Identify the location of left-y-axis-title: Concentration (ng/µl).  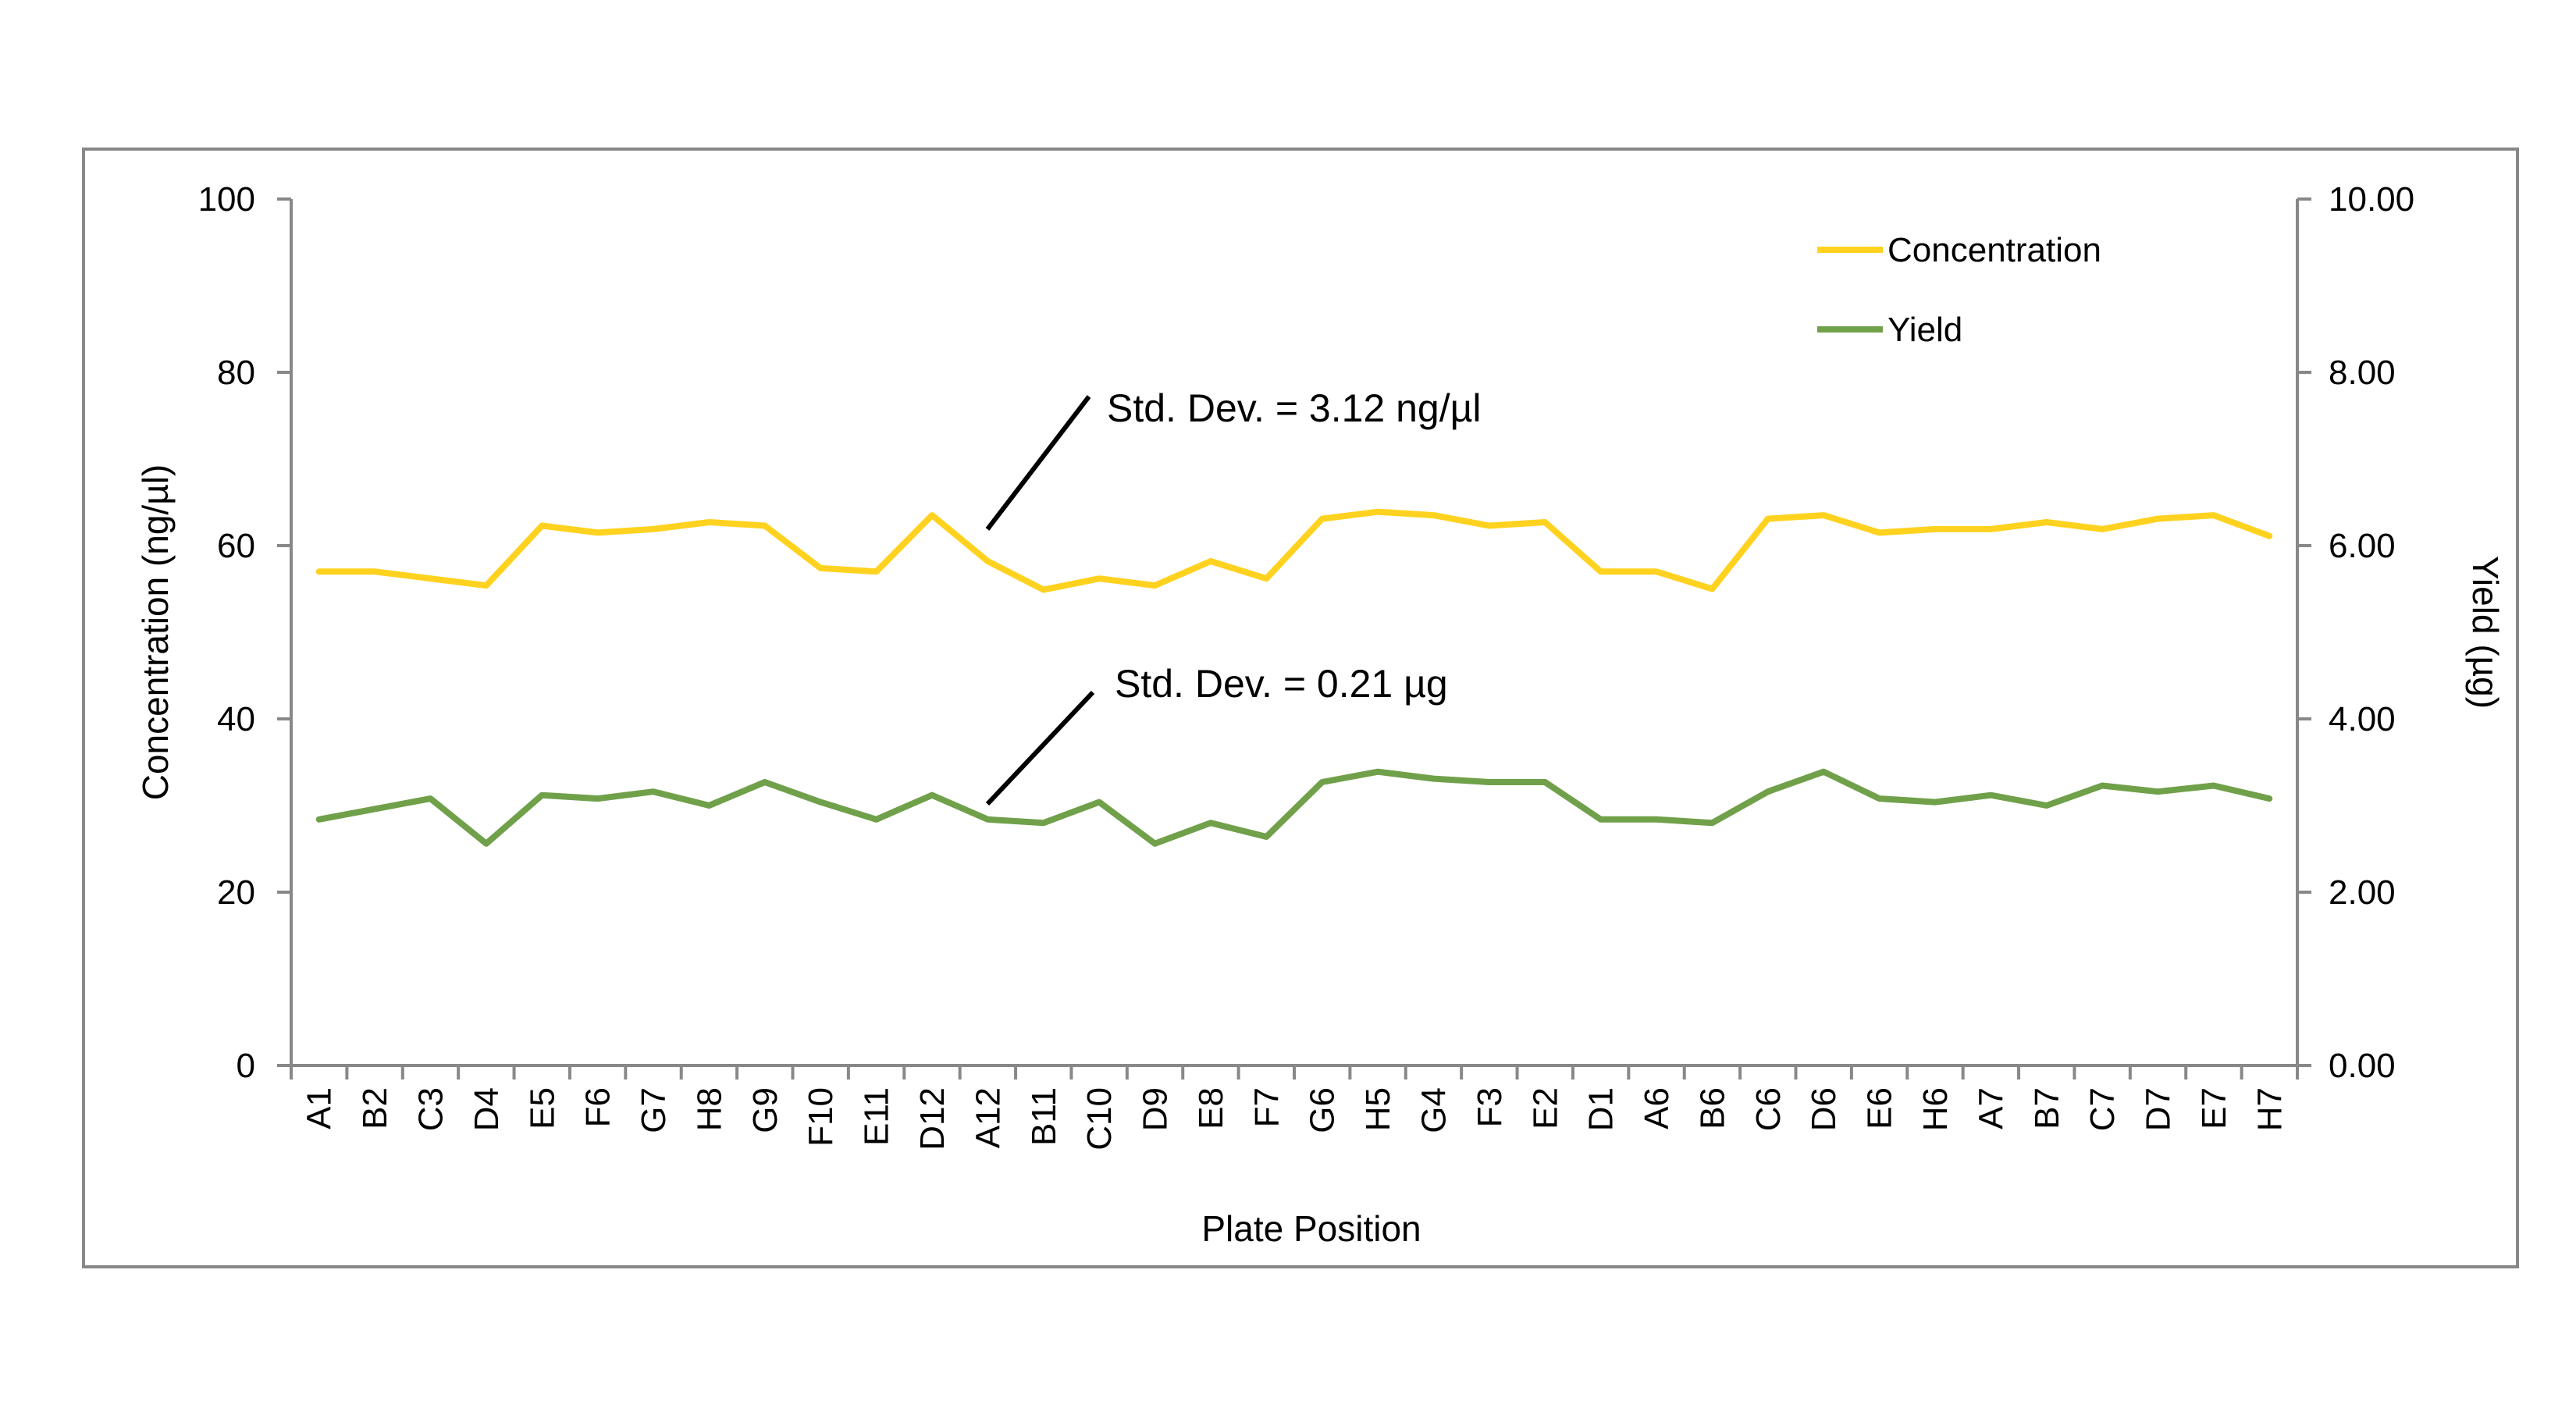
(155, 633).